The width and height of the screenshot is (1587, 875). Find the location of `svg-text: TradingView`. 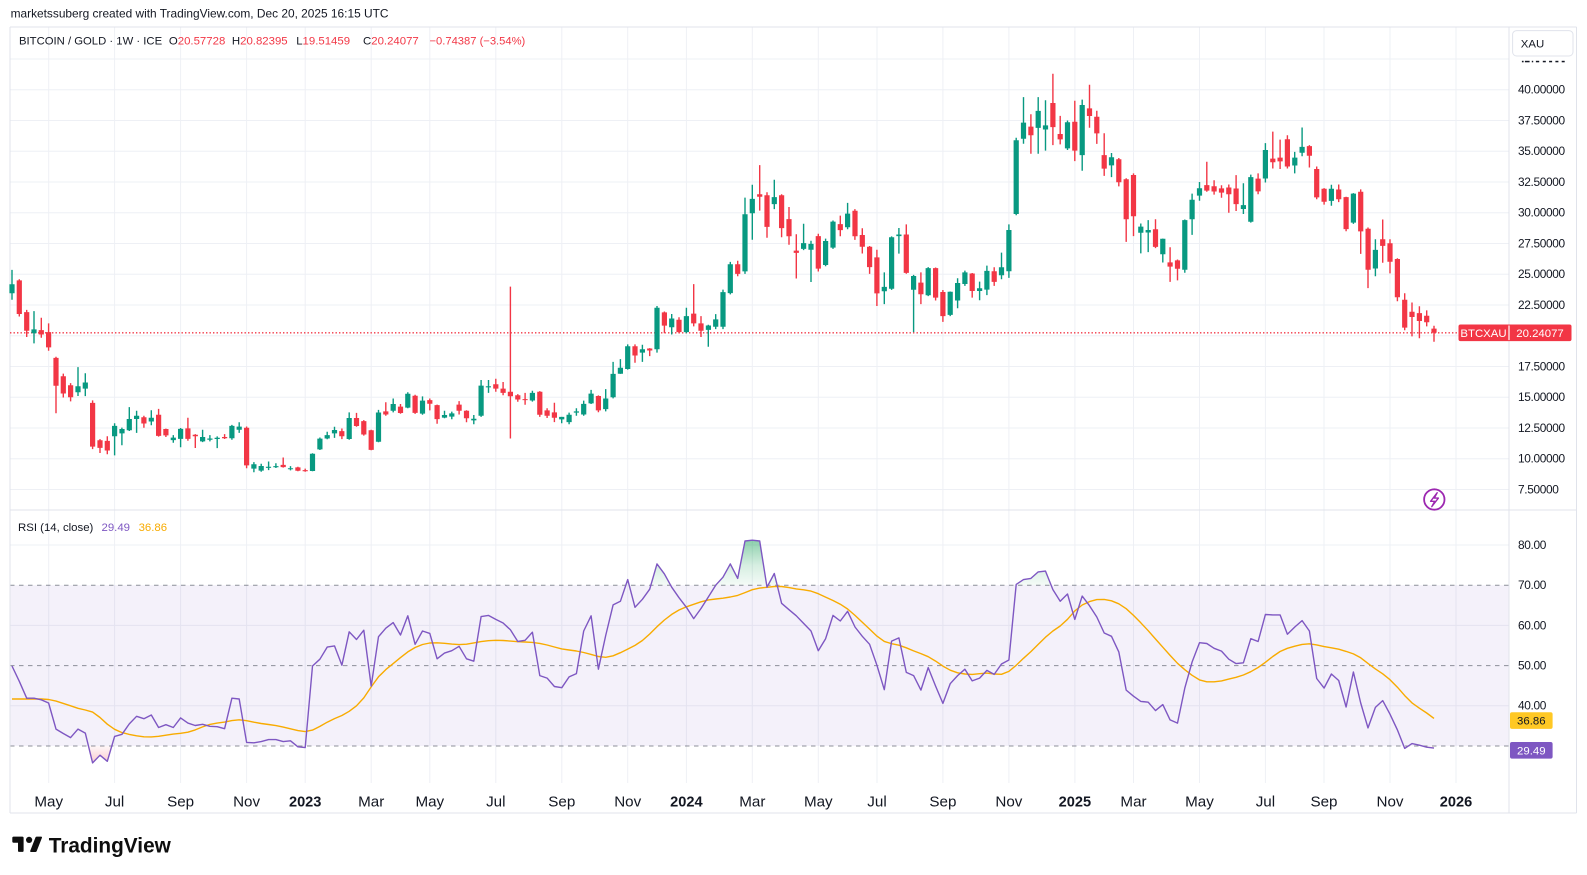

svg-text: TradingView is located at coordinates (110, 846).